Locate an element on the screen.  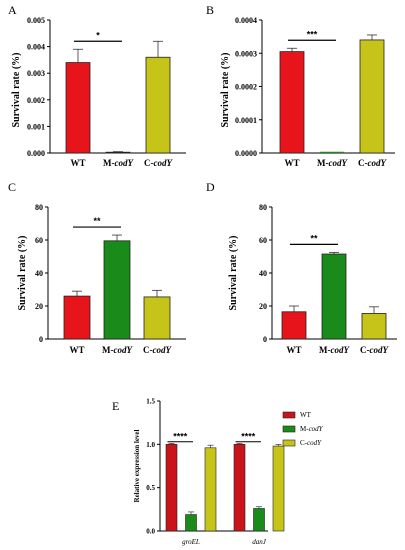
legend-label: WT is located at coordinates (306, 415).